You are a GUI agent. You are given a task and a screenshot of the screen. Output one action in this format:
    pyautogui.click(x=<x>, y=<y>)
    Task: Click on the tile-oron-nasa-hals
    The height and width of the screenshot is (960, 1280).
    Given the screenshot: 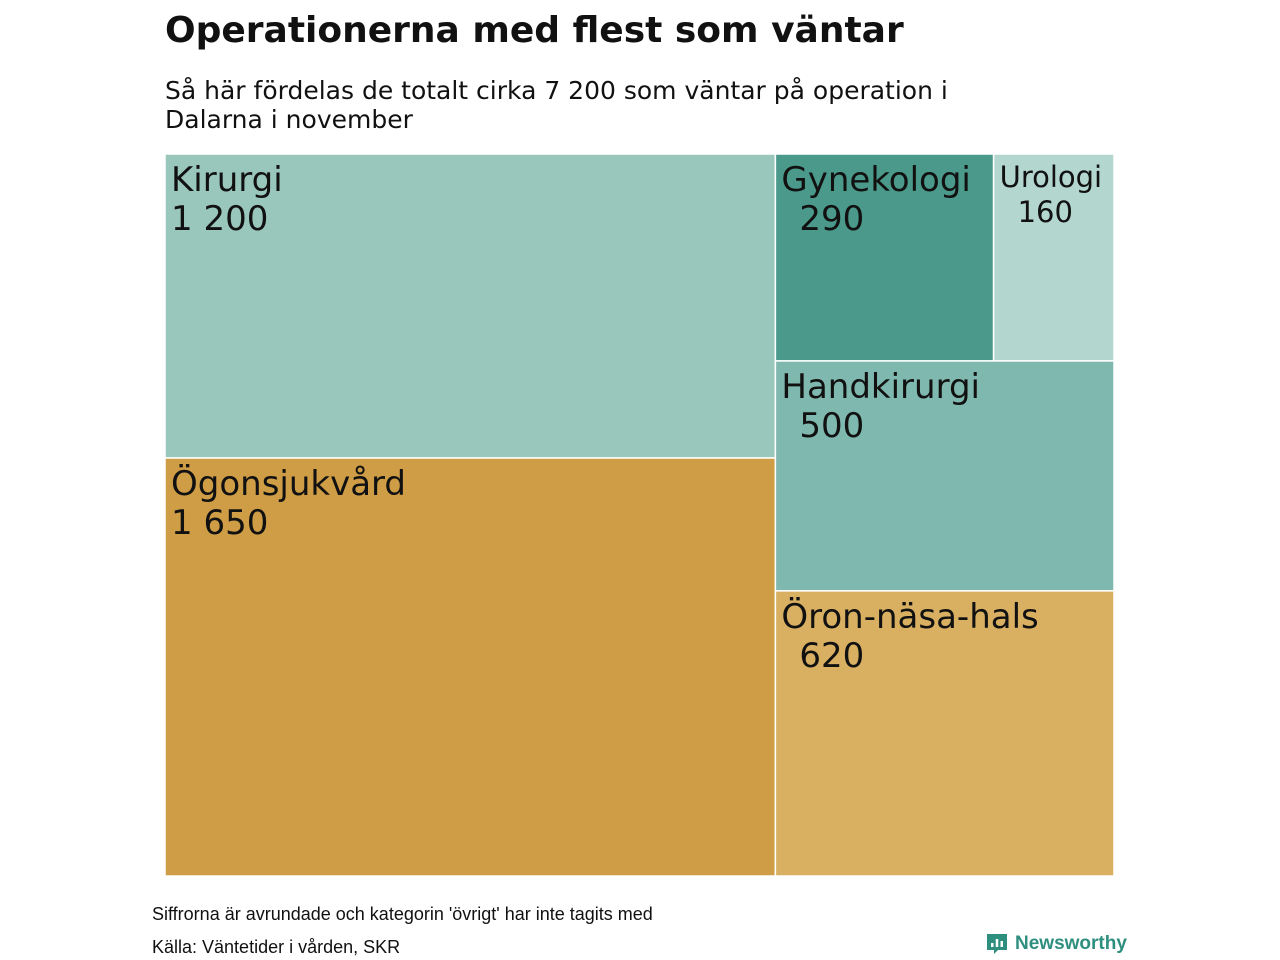 What is the action you would take?
    pyautogui.click(x=944, y=733)
    